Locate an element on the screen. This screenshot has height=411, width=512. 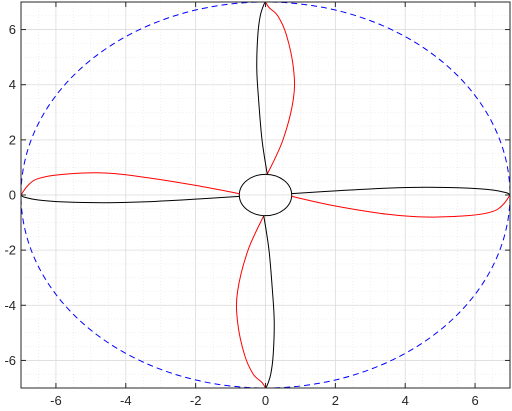
y-tick-label: -4 is located at coordinates (10, 305).